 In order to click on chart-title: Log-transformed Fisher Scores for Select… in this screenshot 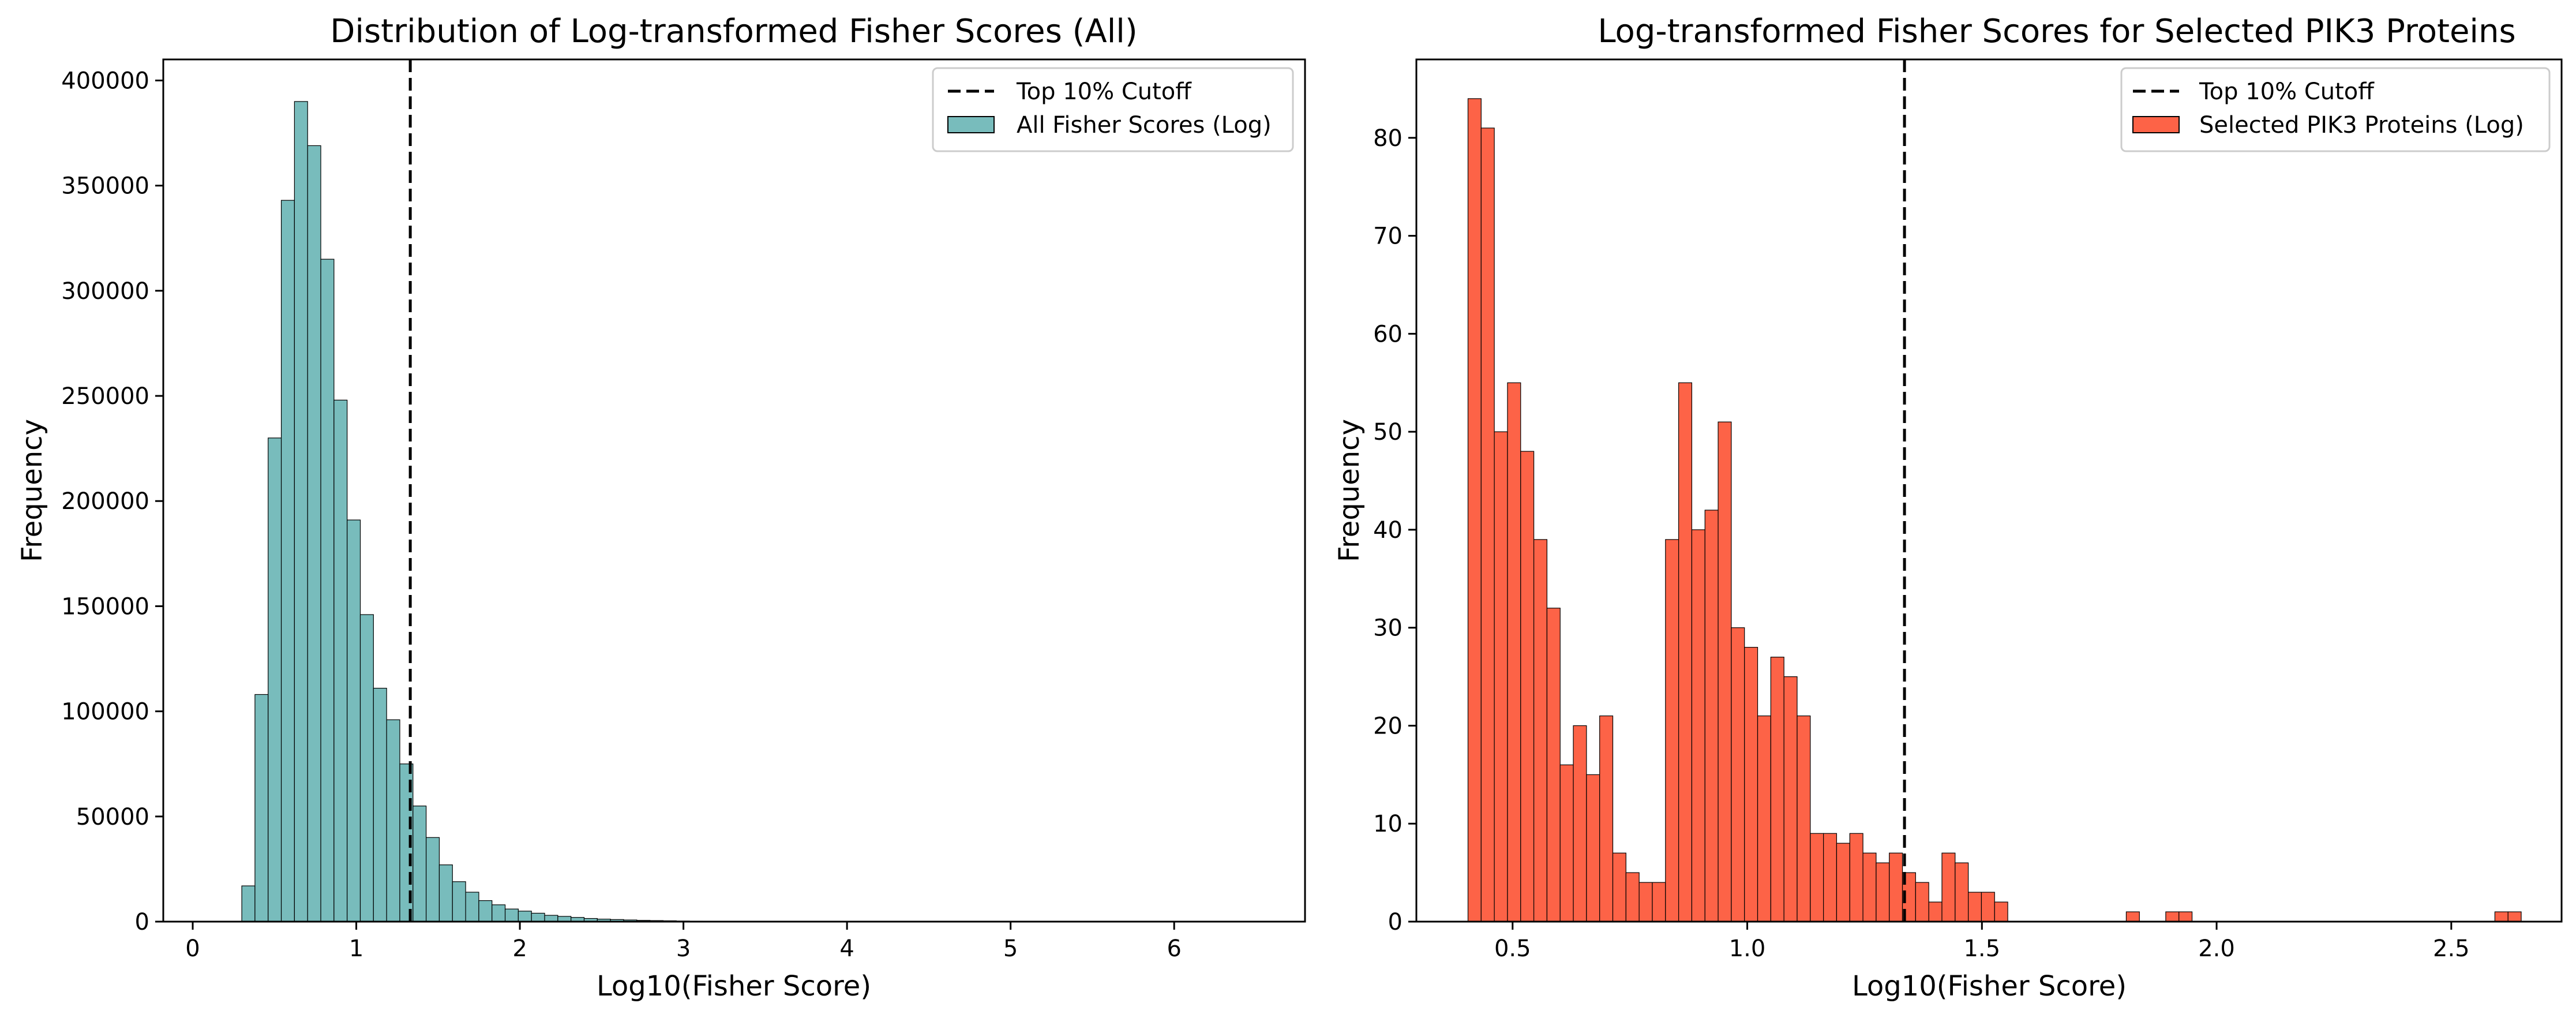, I will do `click(2056, 31)`.